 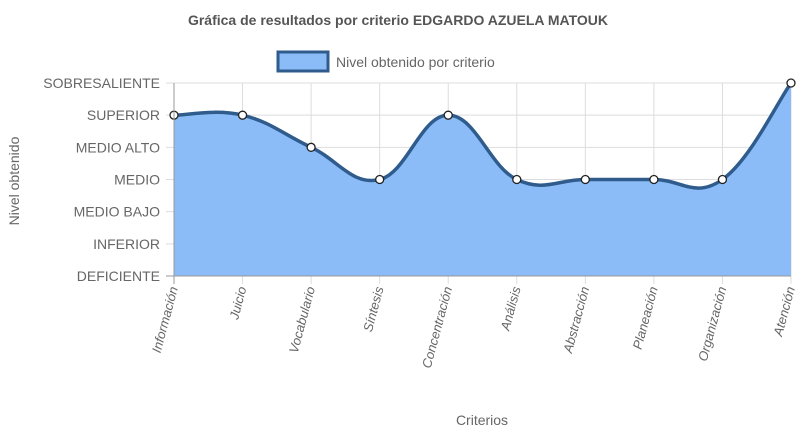 I want to click on x-tick-label: Abstracción, so click(x=576, y=320).